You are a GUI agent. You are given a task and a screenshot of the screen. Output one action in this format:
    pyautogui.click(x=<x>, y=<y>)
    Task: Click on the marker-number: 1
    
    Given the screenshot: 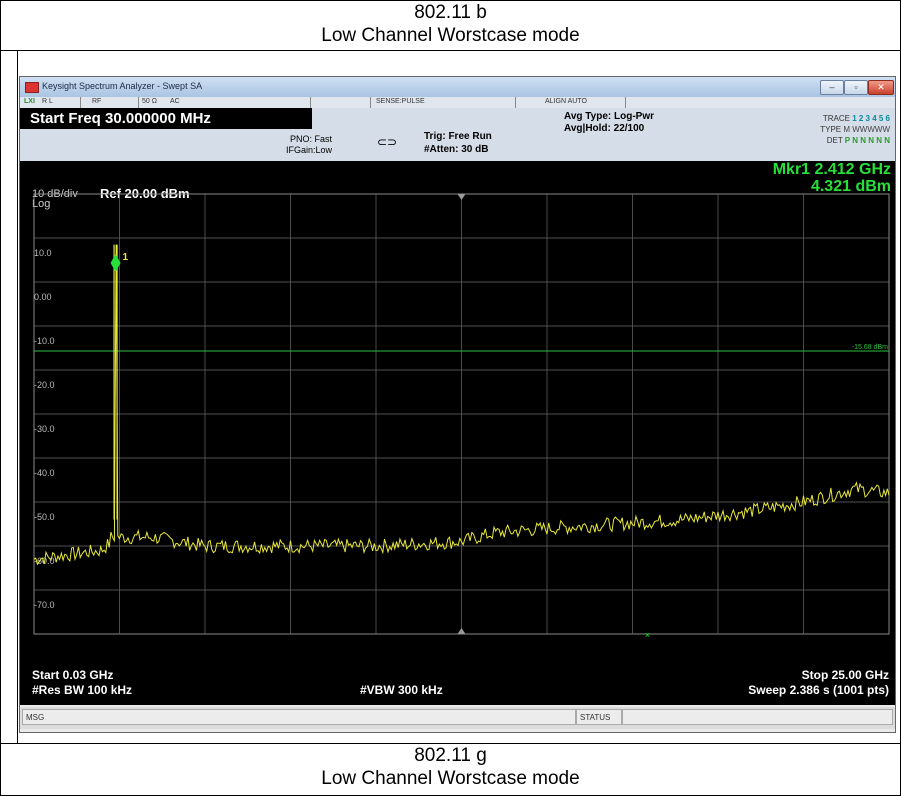 What is the action you would take?
    pyautogui.click(x=126, y=257)
    